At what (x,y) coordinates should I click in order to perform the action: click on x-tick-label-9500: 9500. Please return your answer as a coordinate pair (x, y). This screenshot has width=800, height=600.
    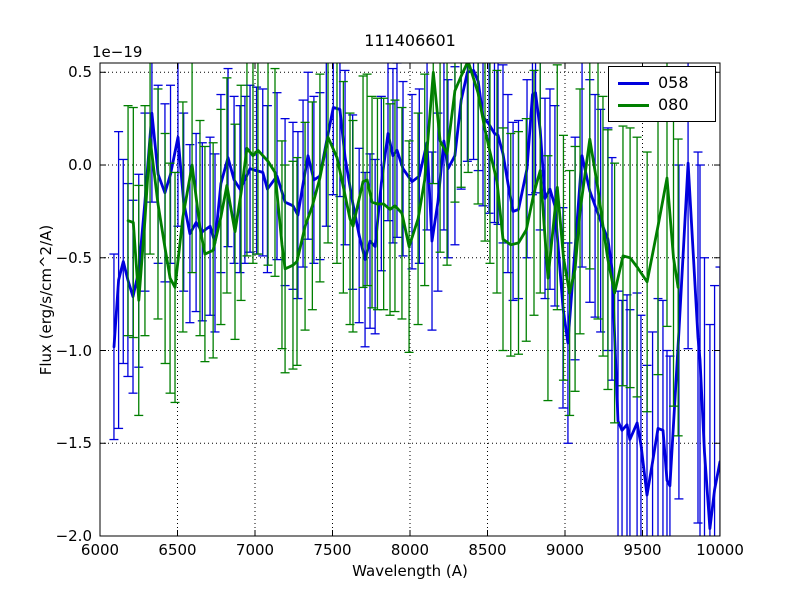
    Looking at the image, I should click on (642, 550).